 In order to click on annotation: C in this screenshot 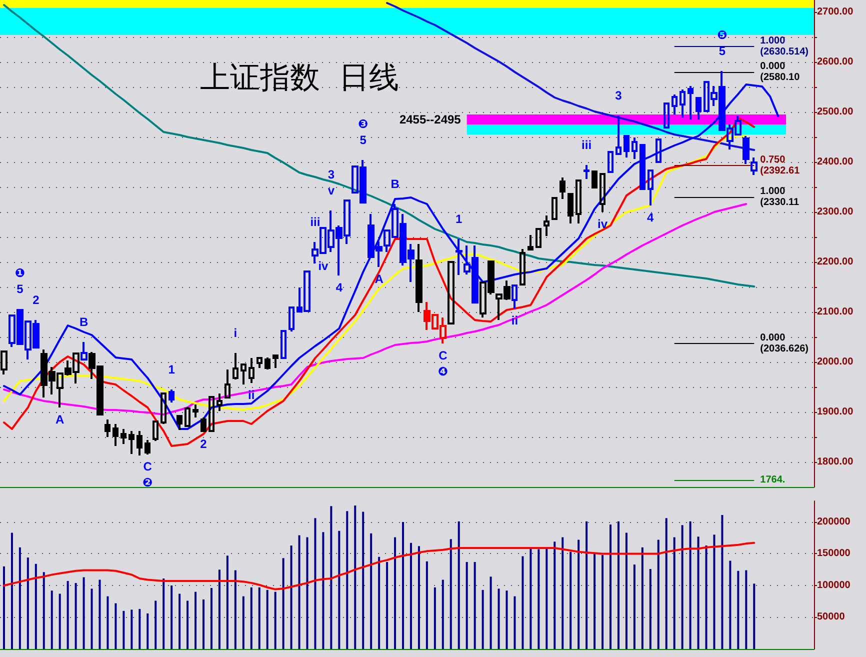, I will do `click(147, 467)`.